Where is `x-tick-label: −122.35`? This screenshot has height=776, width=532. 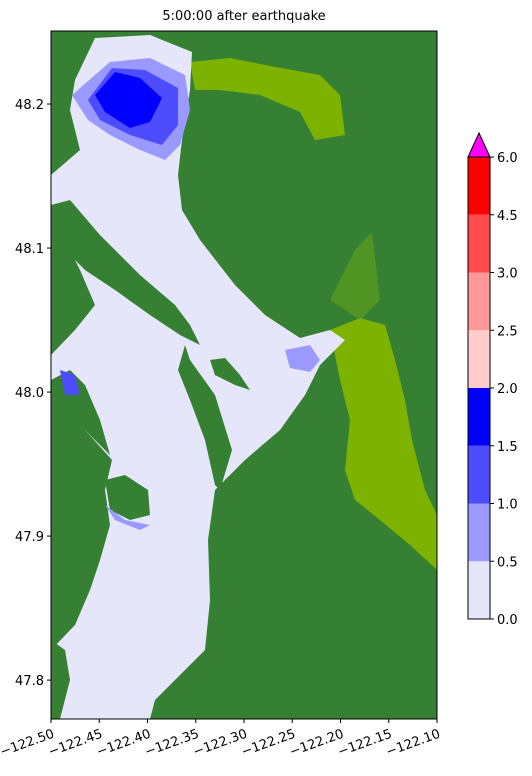 x-tick-label: −122.35 is located at coordinates (172, 743).